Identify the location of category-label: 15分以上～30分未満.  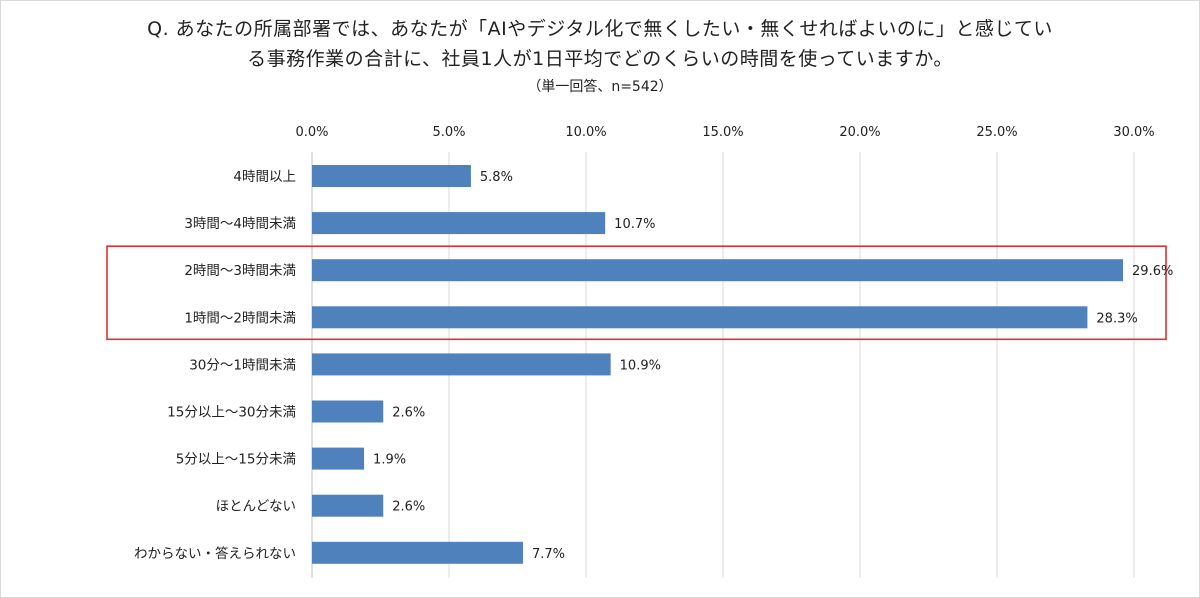
(231, 413).